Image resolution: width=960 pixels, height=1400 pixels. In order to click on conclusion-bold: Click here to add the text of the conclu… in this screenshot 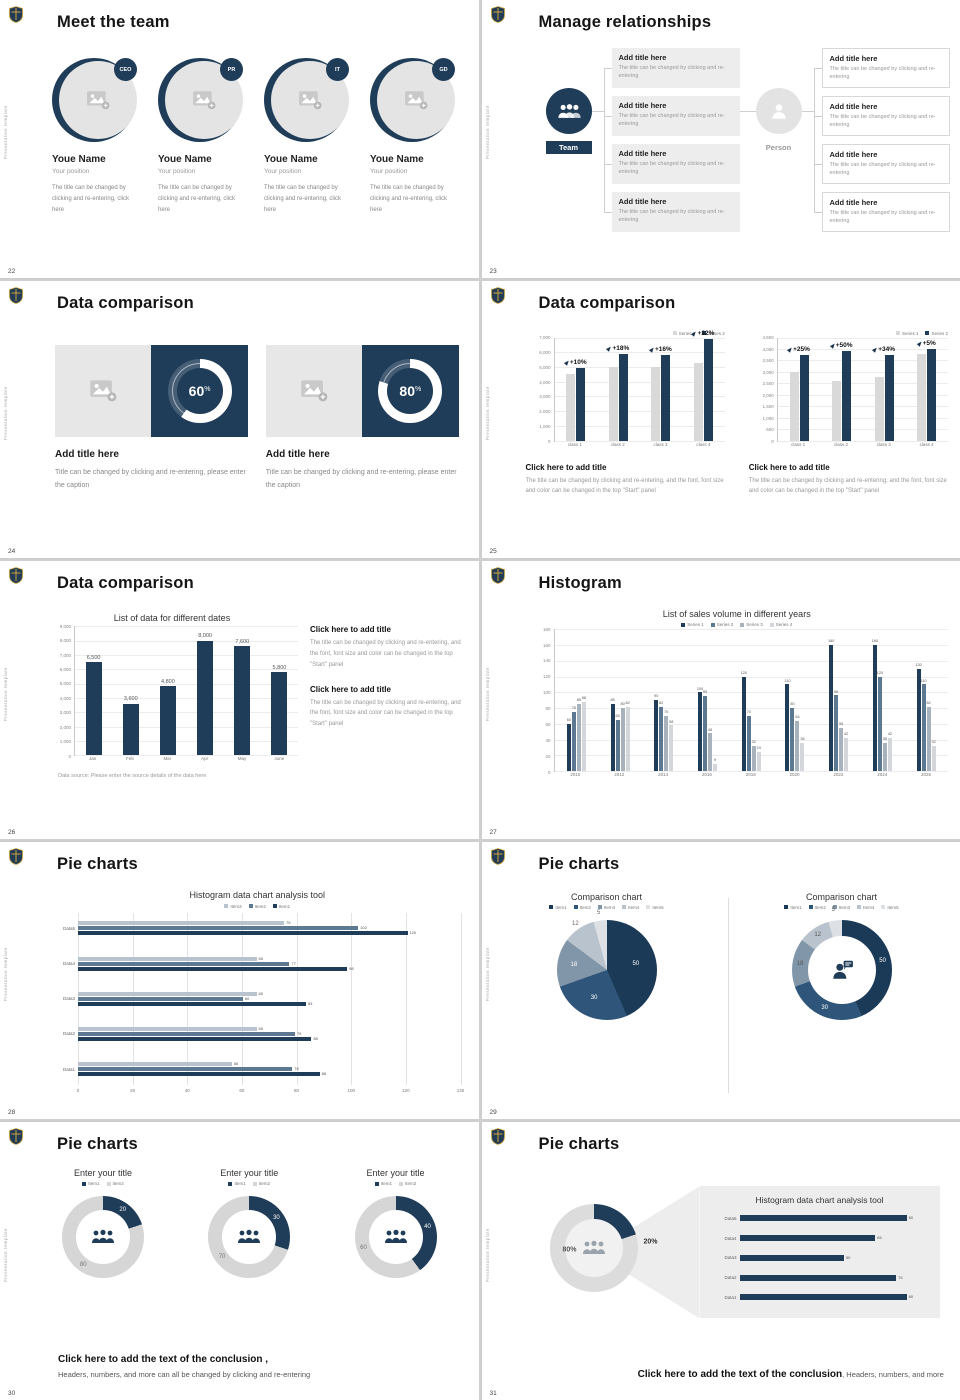, I will do `click(740, 1375)`.